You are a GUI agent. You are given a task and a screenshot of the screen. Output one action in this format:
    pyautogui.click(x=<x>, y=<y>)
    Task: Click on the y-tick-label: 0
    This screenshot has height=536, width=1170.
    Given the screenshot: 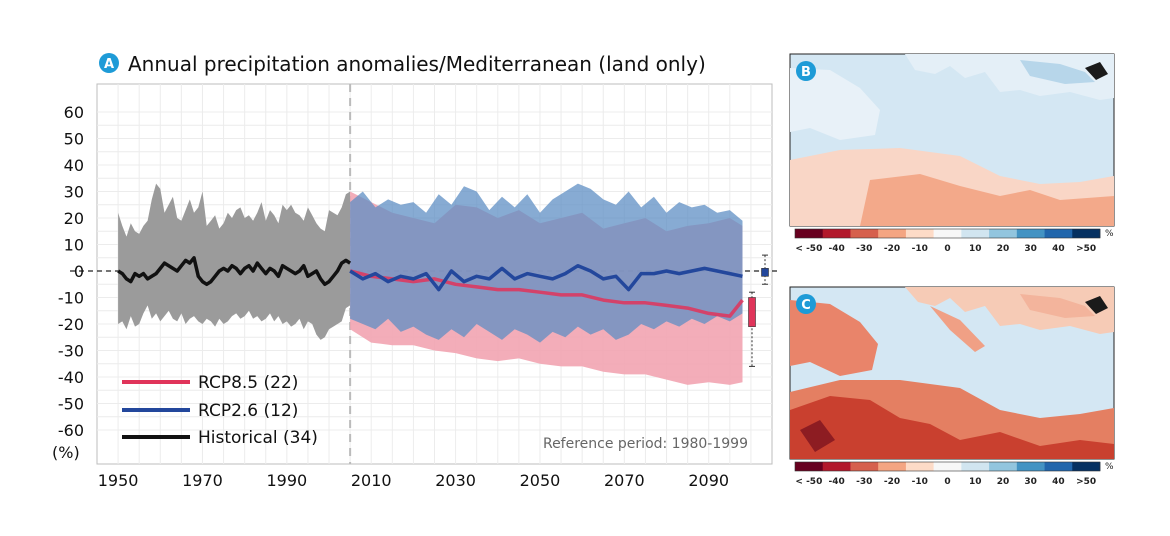 What is the action you would take?
    pyautogui.click(x=79, y=271)
    